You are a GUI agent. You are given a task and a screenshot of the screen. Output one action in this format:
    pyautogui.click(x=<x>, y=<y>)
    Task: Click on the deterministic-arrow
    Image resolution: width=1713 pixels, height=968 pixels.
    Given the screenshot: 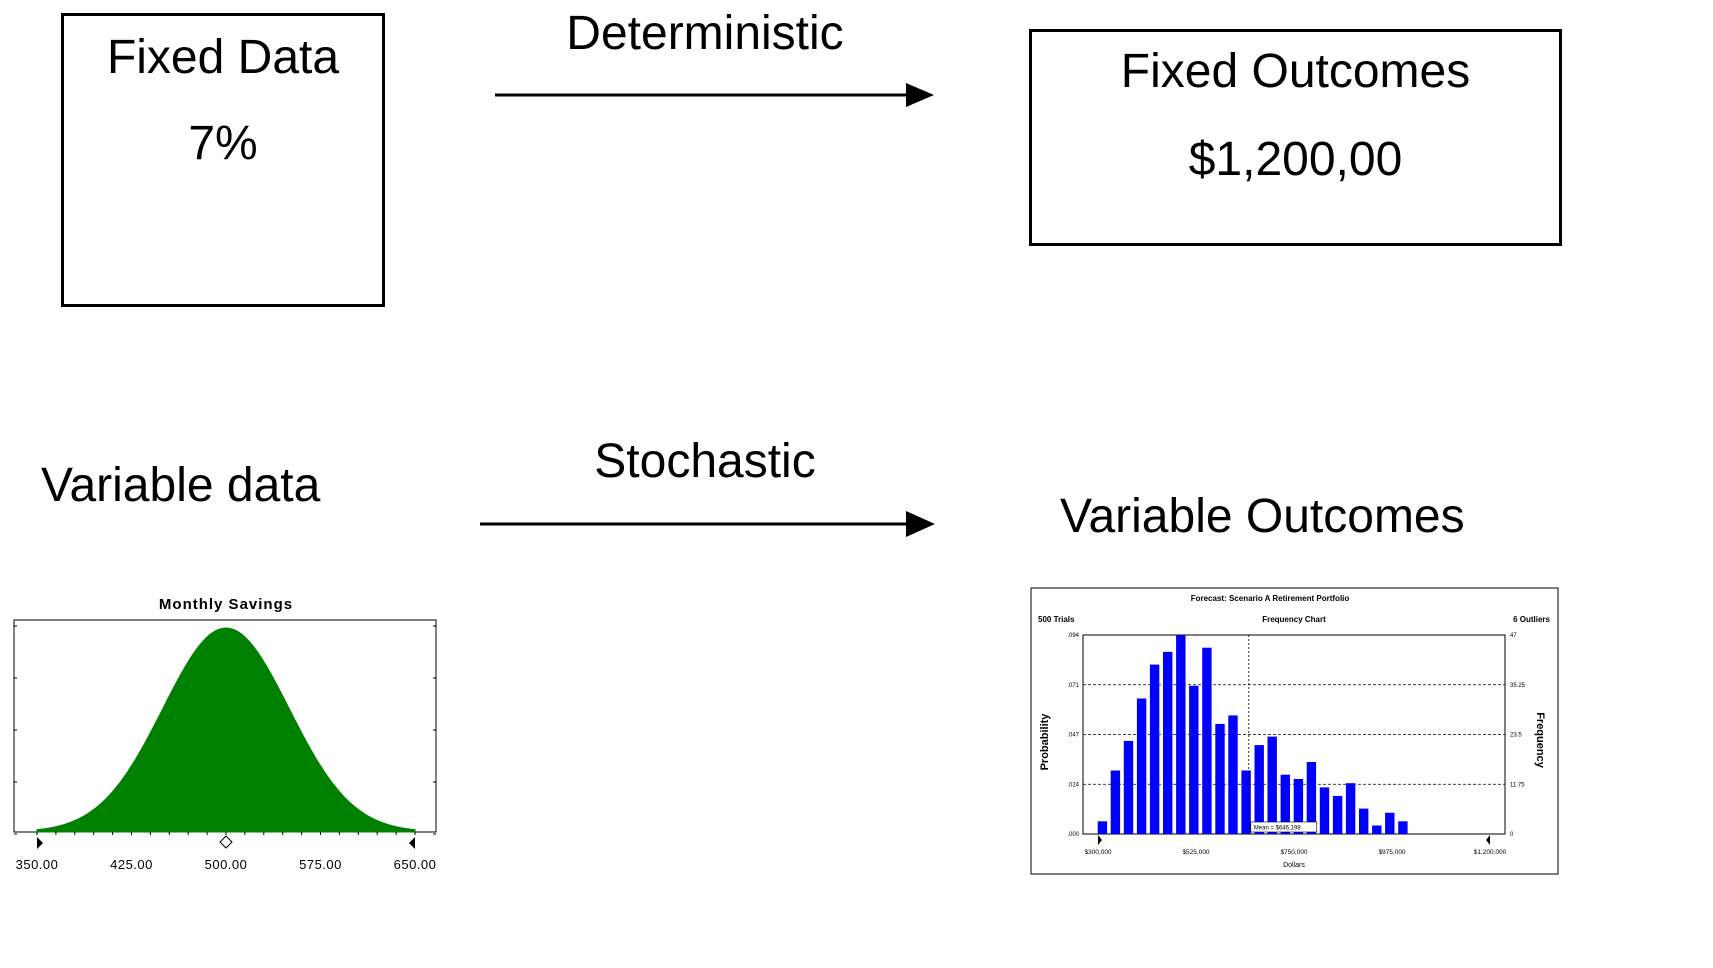 What is the action you would take?
    pyautogui.click(x=714, y=95)
    